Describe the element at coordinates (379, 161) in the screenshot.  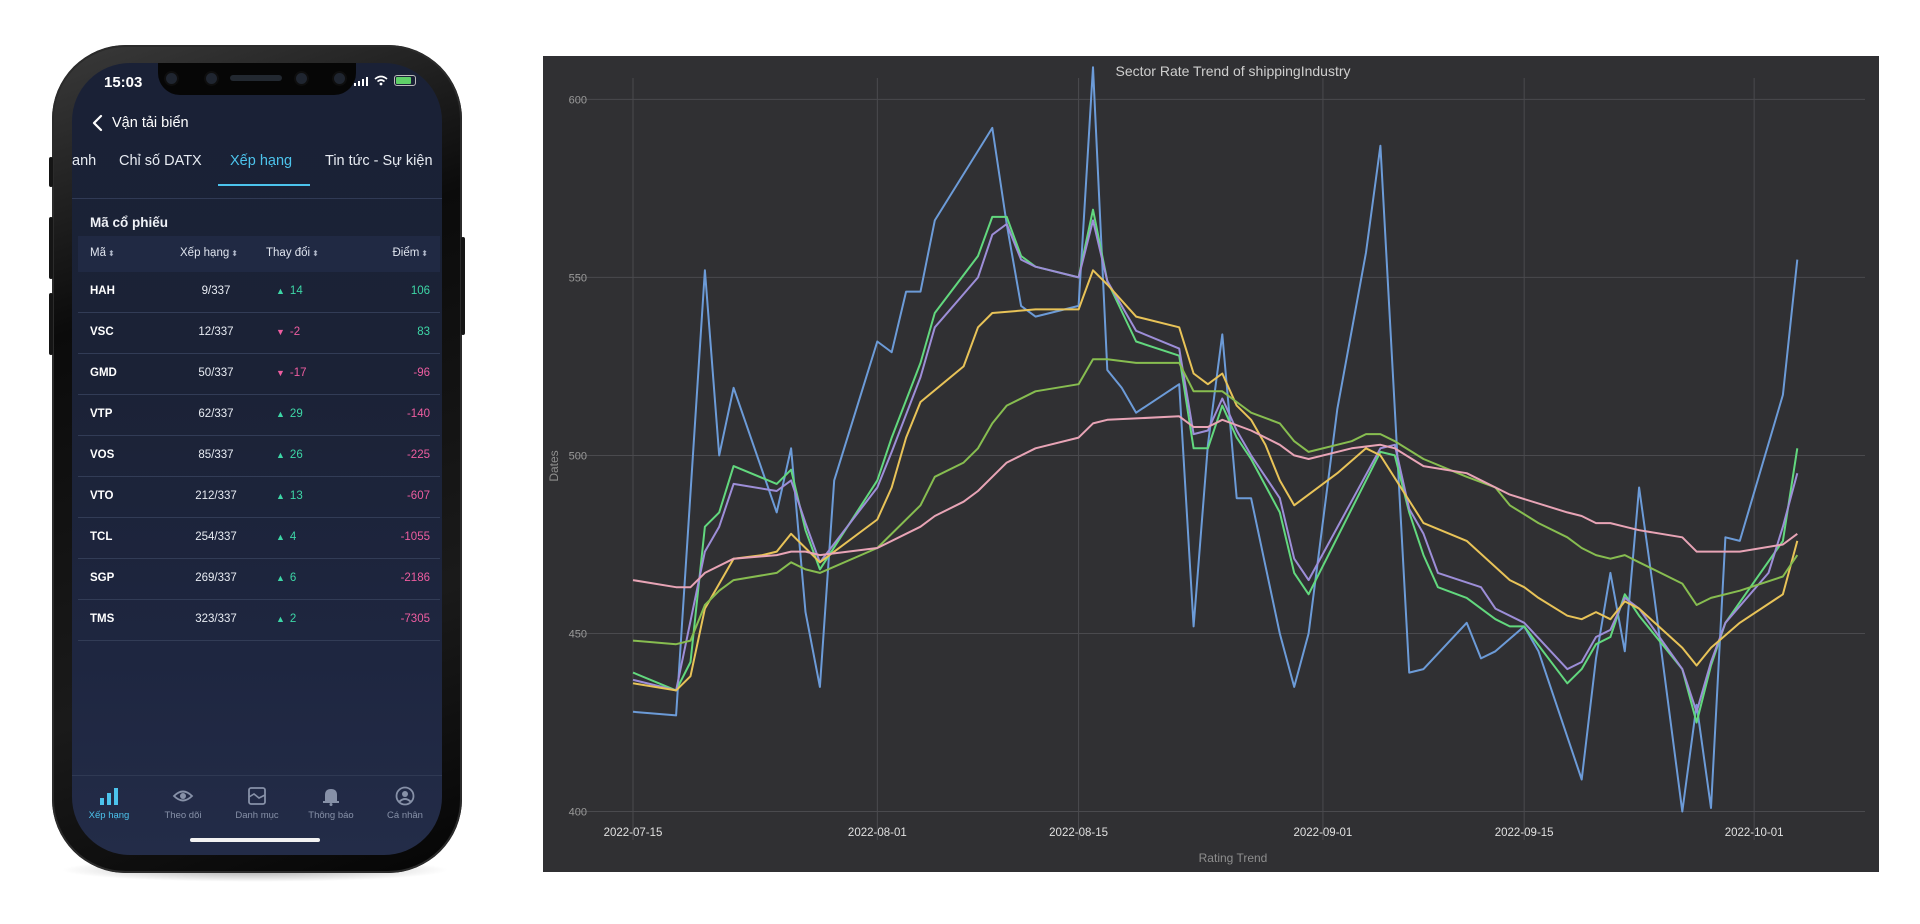
I see `tab-news-events: Tin tức - Sự kiện` at that location.